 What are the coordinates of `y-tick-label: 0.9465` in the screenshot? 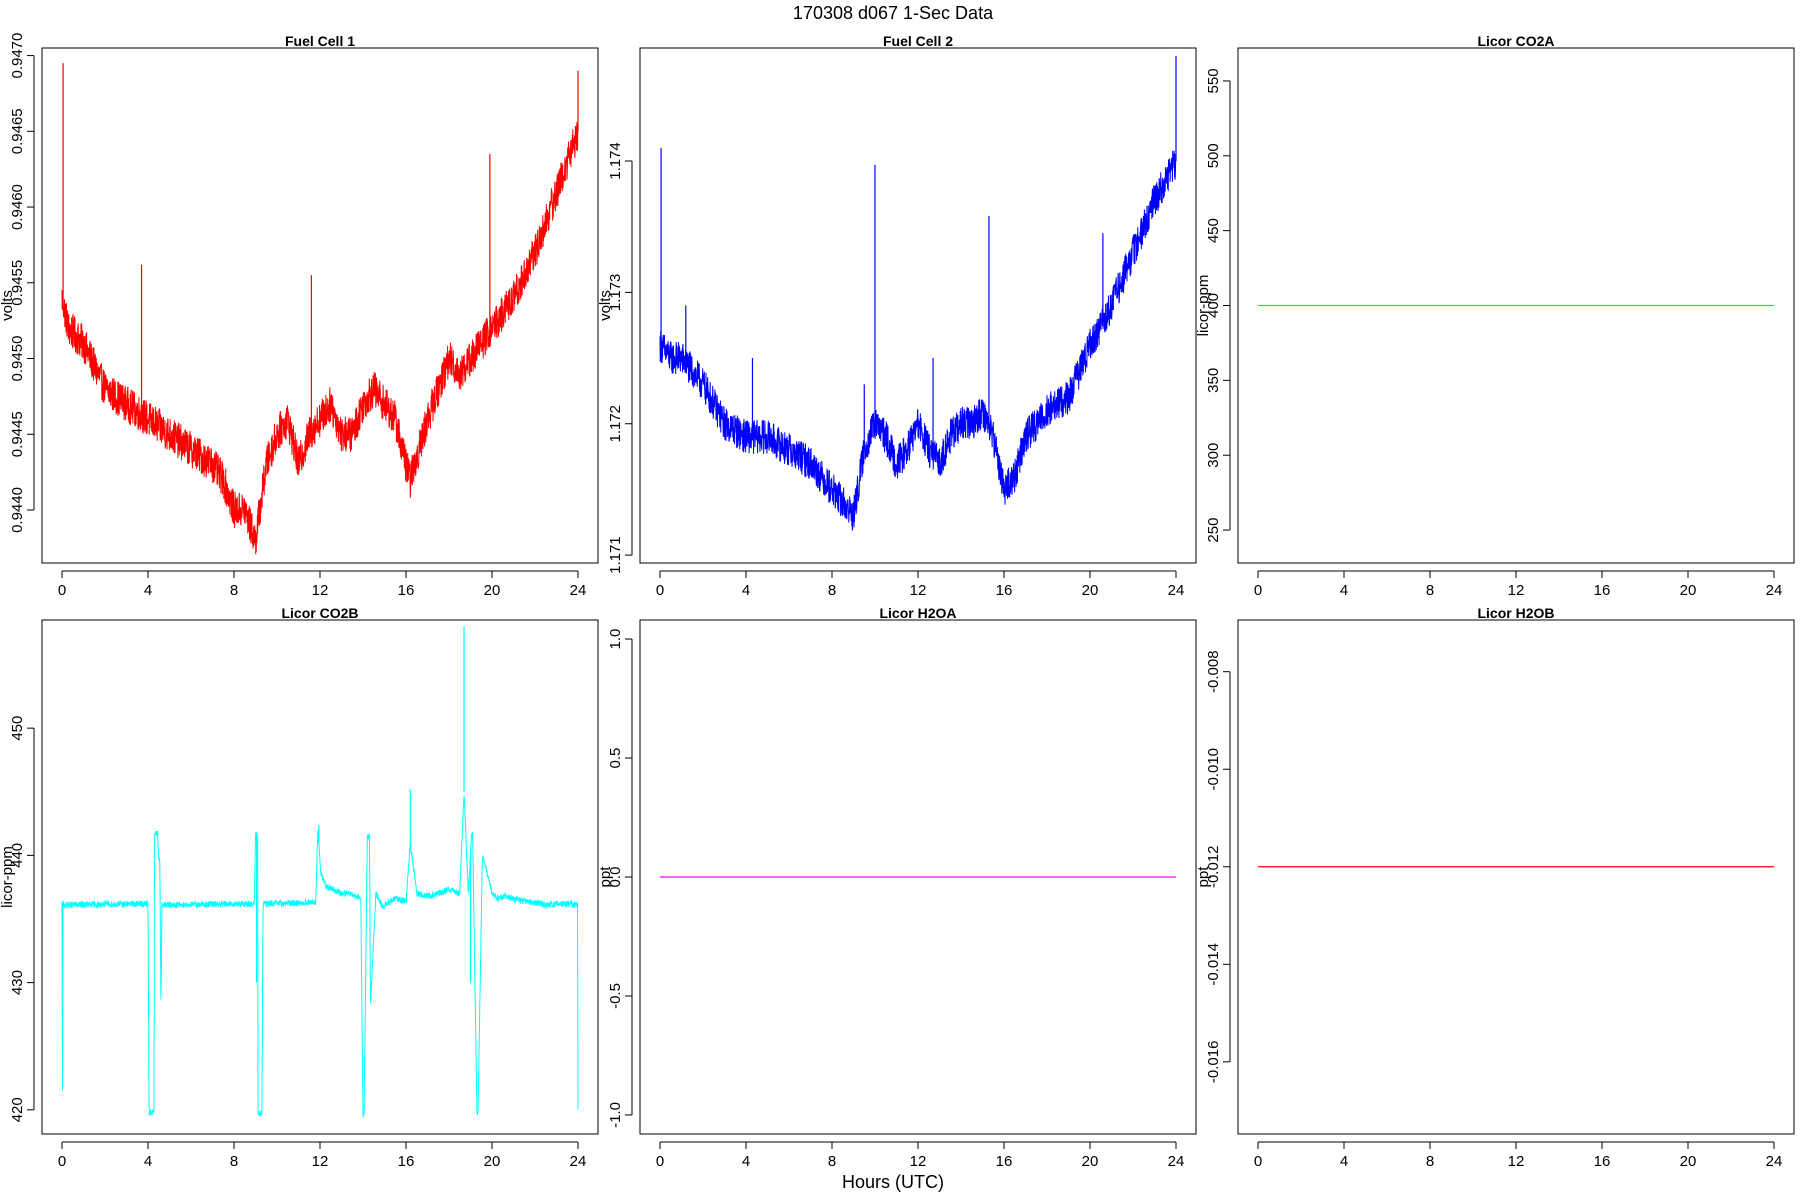 It's located at (17, 131).